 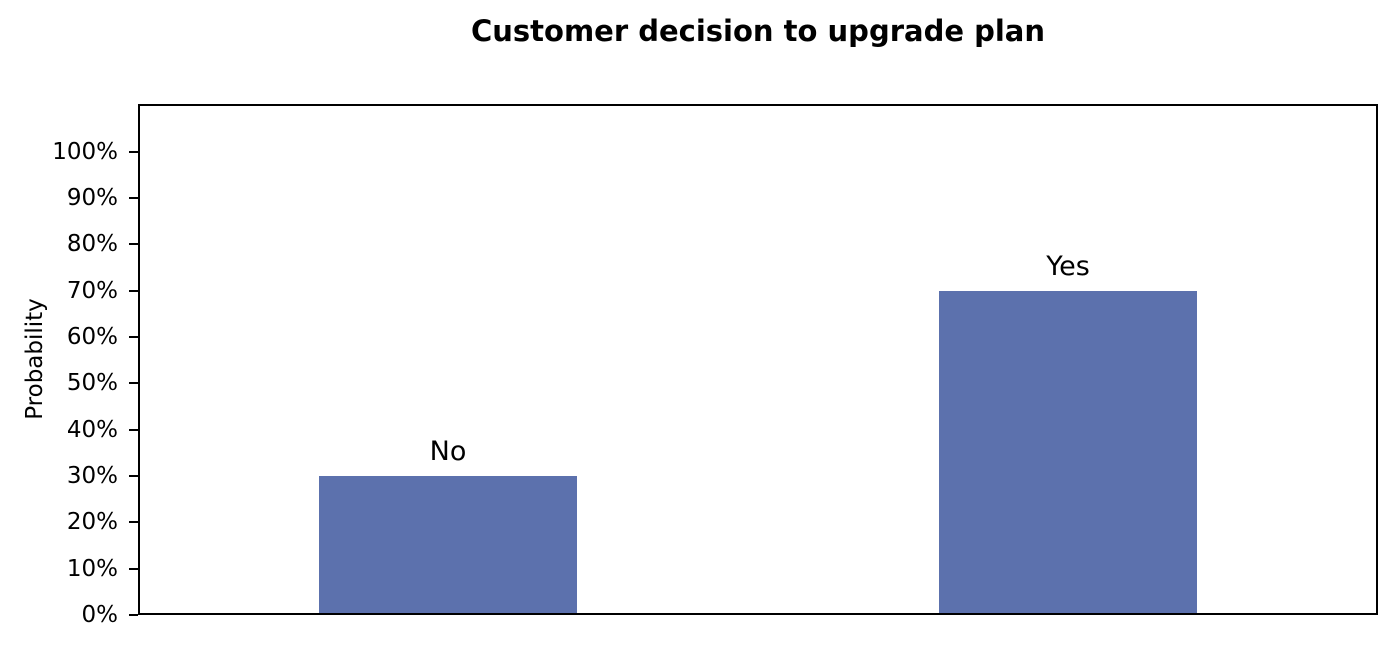 I want to click on y-tick-label: 20%, so click(x=92, y=522).